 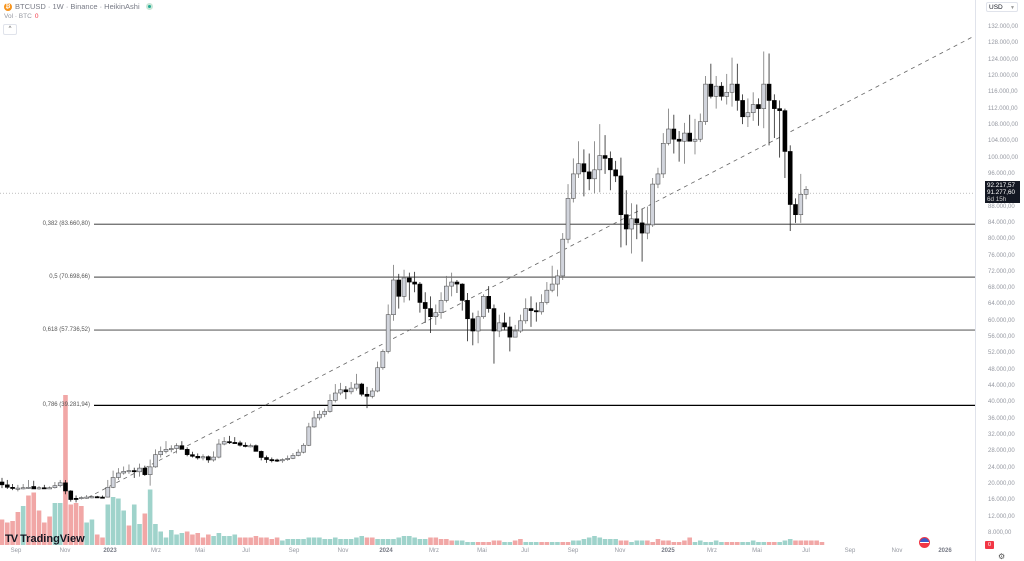 I want to click on time-tick-label: Mai, so click(x=757, y=551).